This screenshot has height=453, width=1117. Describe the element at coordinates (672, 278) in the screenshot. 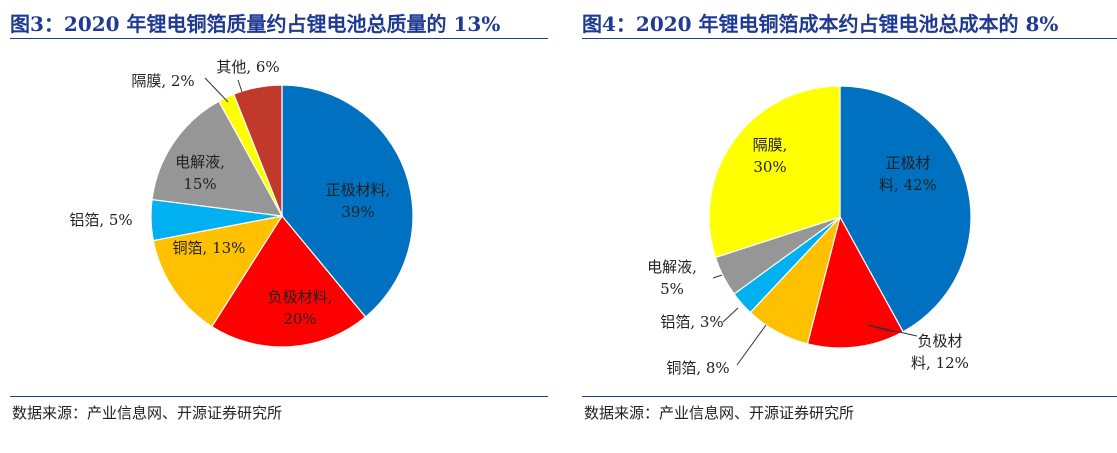

I see `slice-label-4: 电解液, 5%` at that location.